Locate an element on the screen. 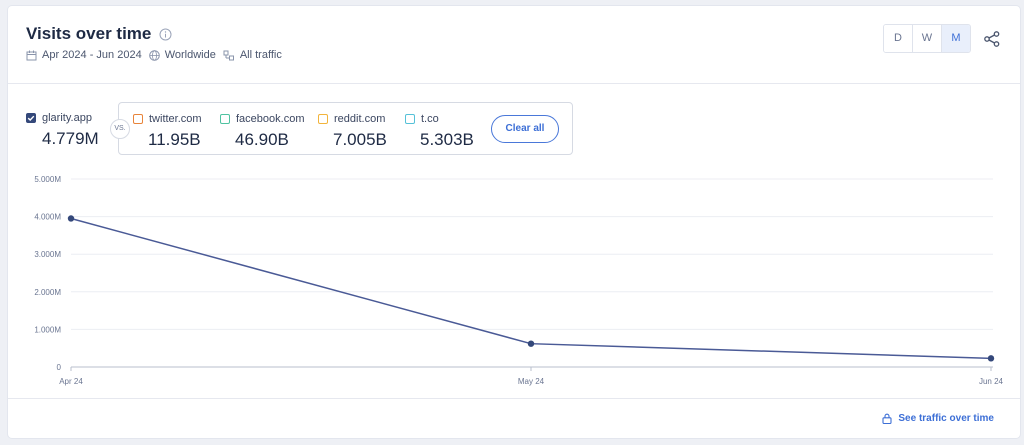 This screenshot has height=445, width=1024. competitor-value: 5.303B is located at coordinates (447, 139).